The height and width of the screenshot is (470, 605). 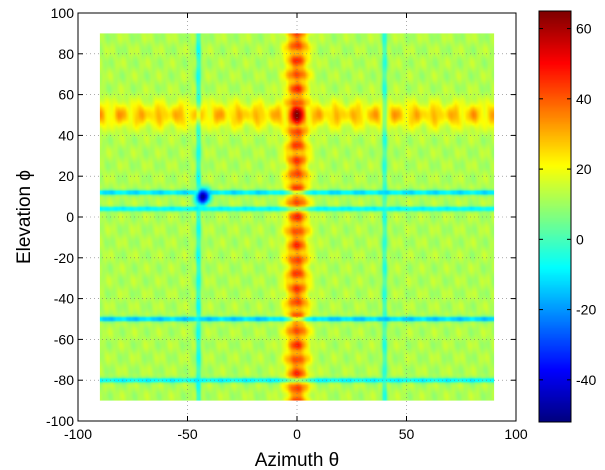 I want to click on y-tick-label: -40, so click(x=64, y=299).